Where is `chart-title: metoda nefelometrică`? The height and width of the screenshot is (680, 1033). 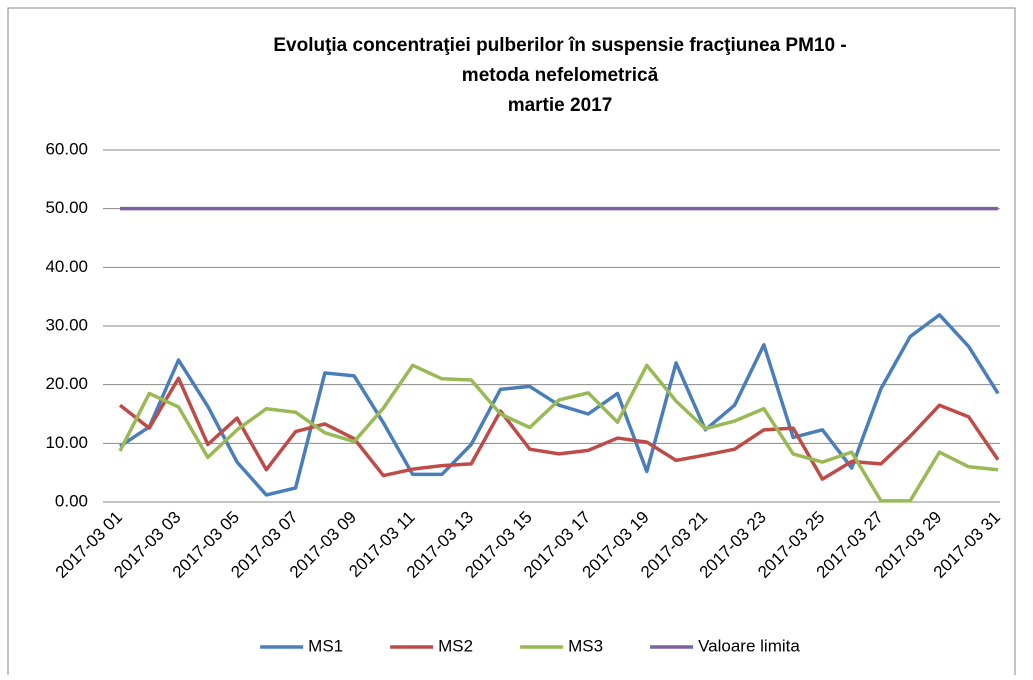 chart-title: metoda nefelometrică is located at coordinates (560, 75).